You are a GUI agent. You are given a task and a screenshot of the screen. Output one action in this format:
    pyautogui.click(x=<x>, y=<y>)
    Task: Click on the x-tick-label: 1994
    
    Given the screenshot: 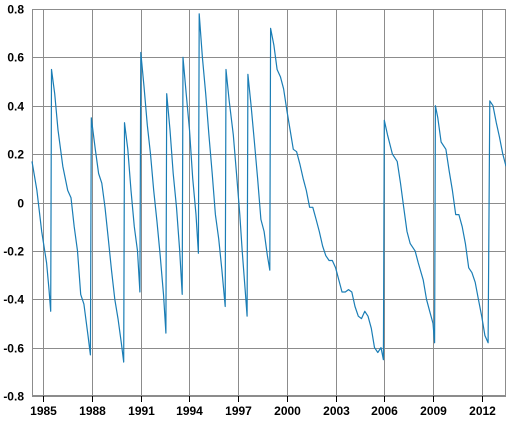 What is the action you would take?
    pyautogui.click(x=189, y=411)
    